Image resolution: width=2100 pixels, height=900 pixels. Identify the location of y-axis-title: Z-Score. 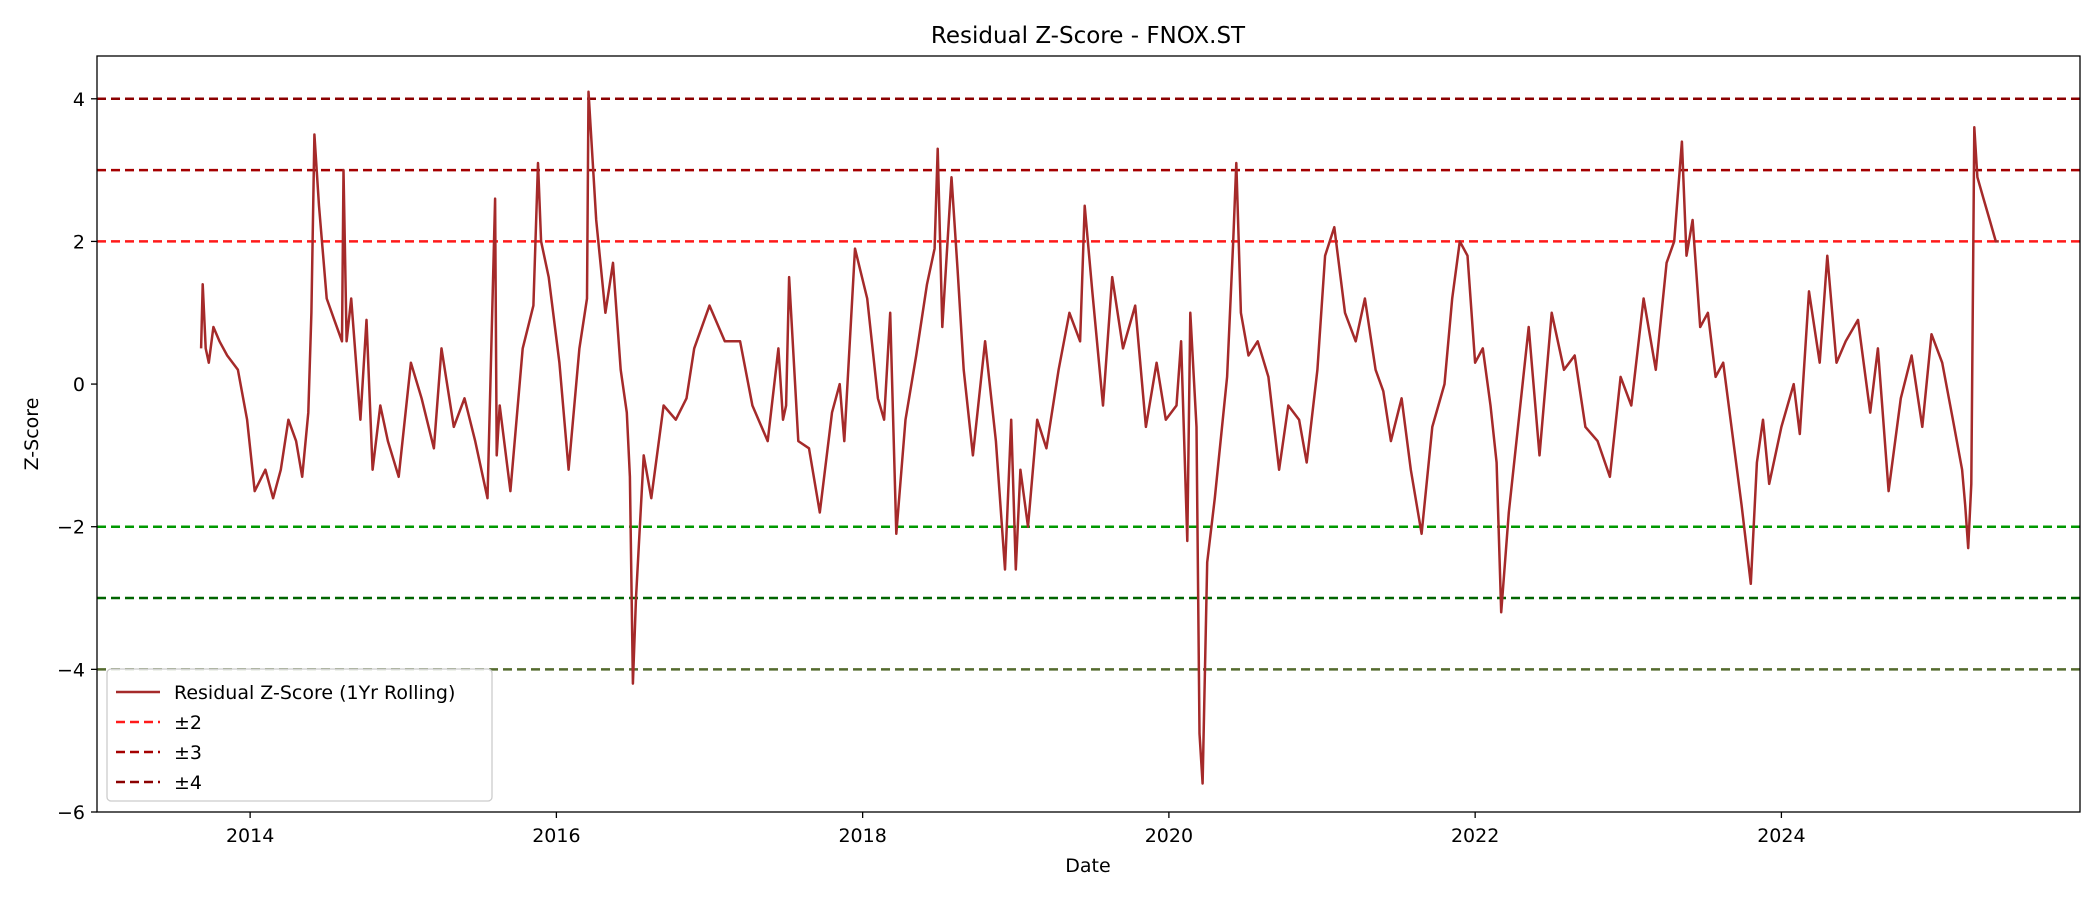
(32, 434).